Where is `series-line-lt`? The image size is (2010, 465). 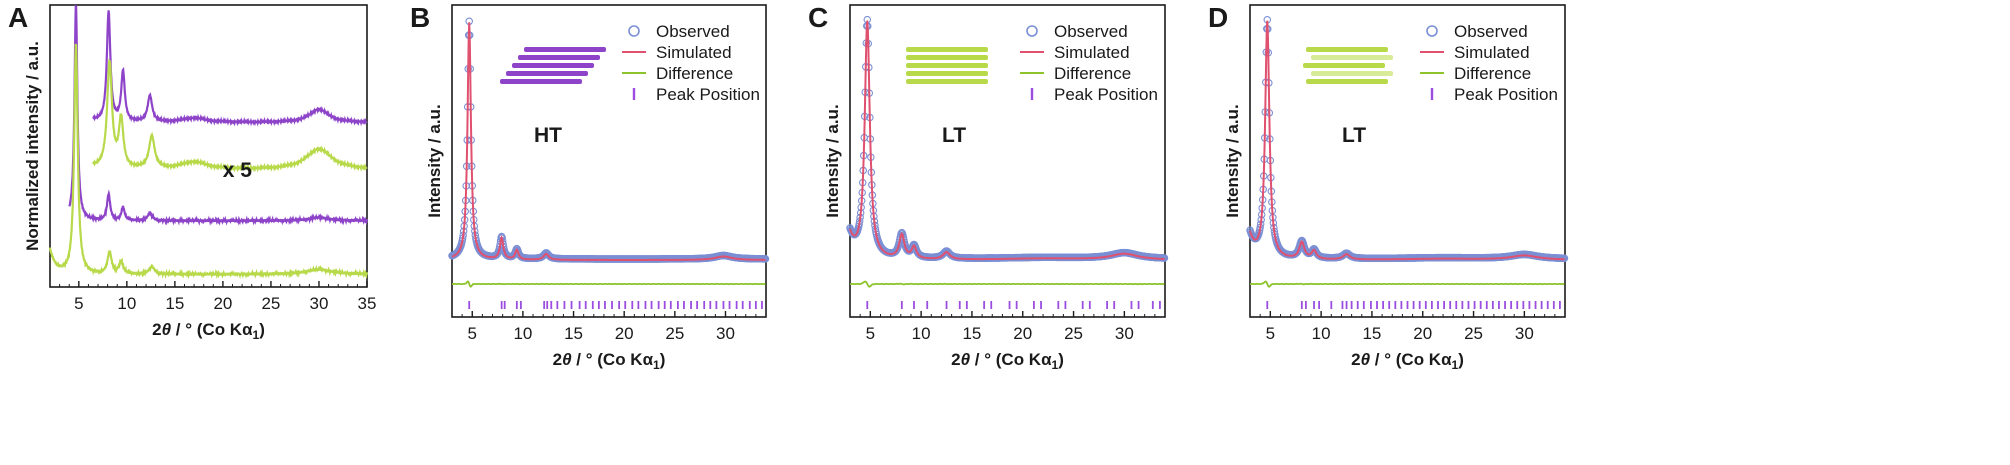 series-line-lt is located at coordinates (208, 161).